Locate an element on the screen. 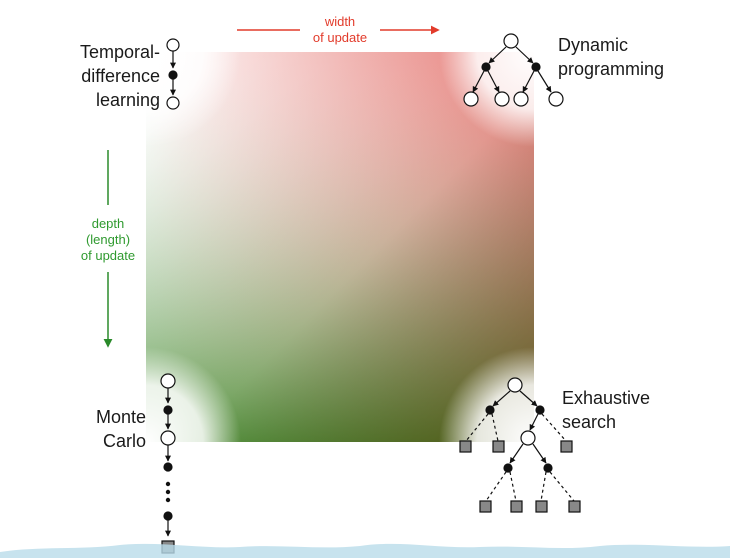 The image size is (730, 558). width-axis-label: width of update is located at coordinates (340, 30).